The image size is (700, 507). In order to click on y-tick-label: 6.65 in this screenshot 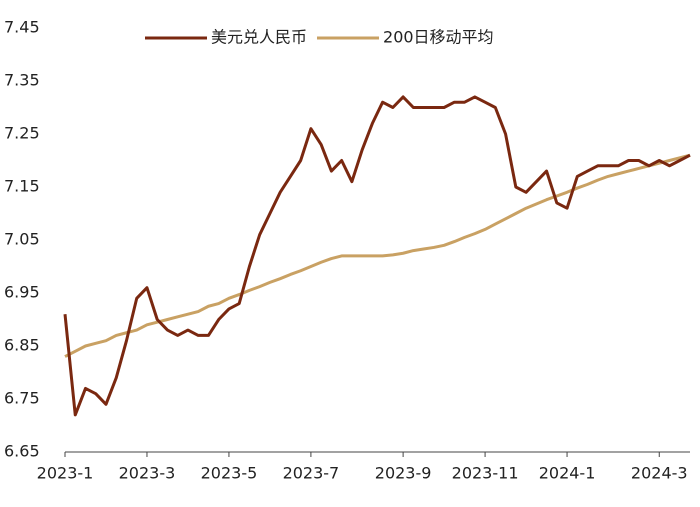, I will do `click(22, 451)`.